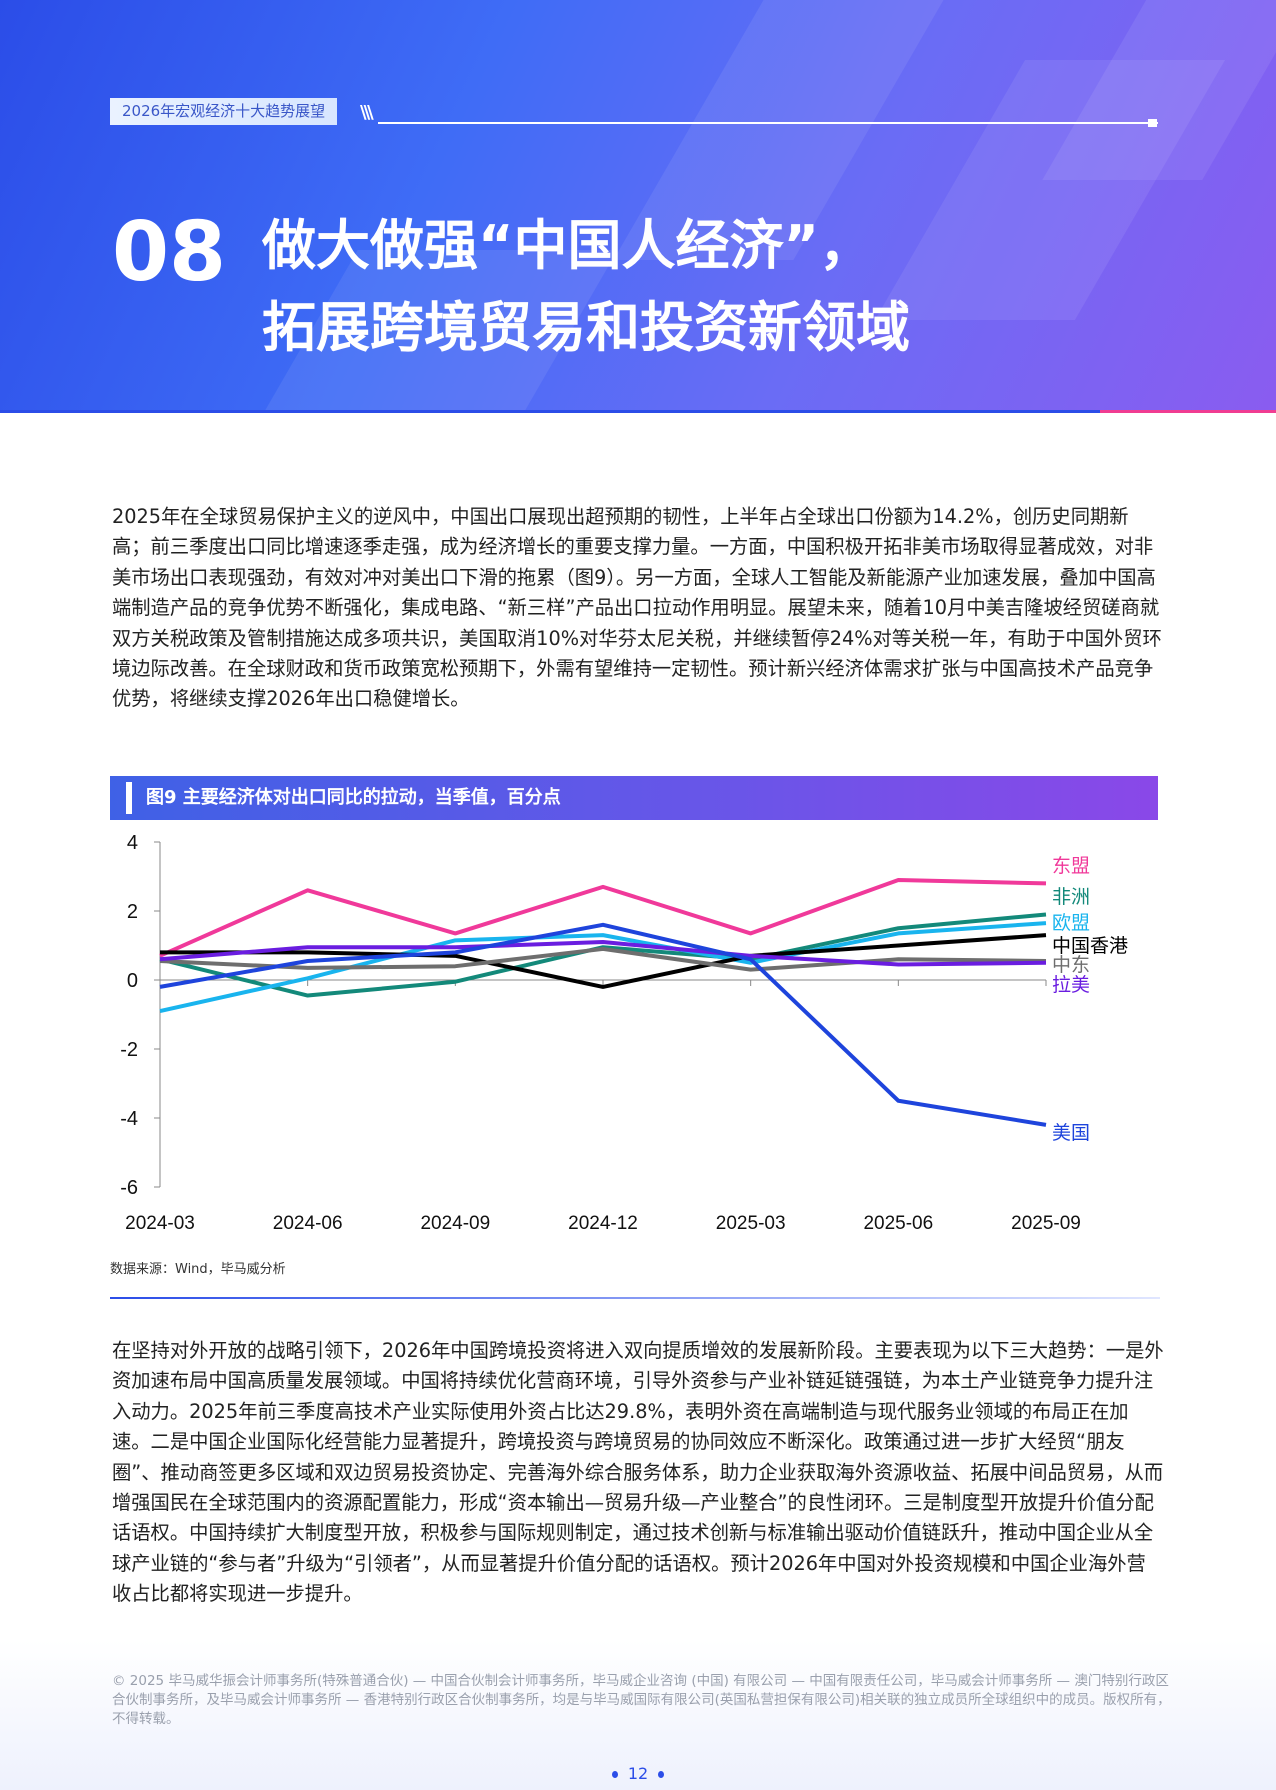  What do you see at coordinates (567, 245) in the screenshot?
I see `title-line-1: 做大做强“中国人经济”，` at bounding box center [567, 245].